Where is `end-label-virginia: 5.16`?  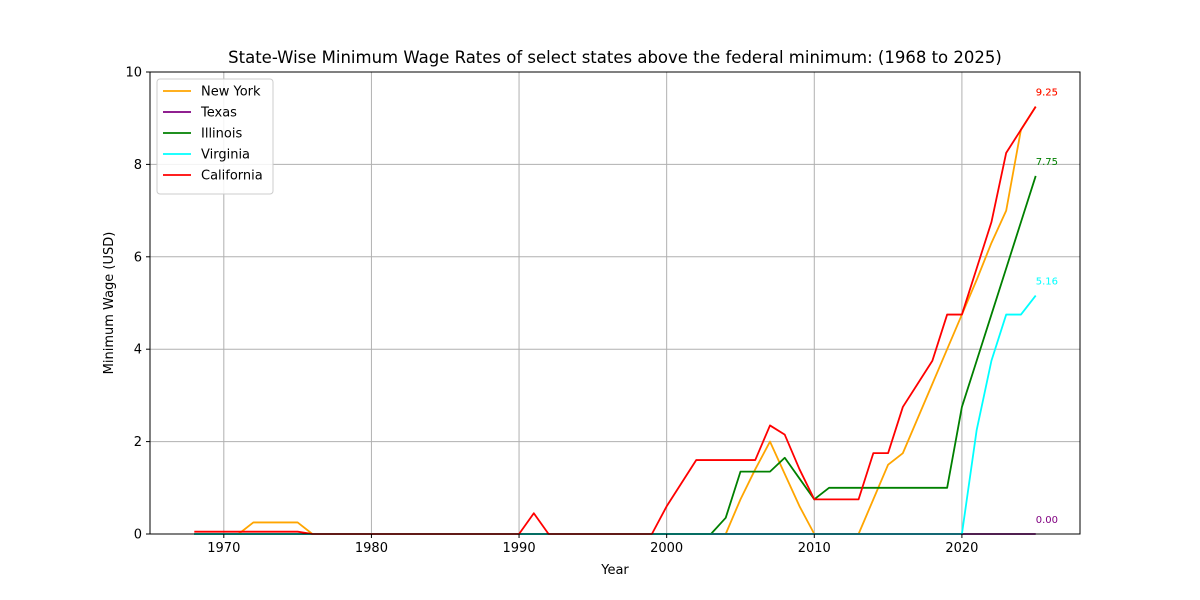
end-label-virginia: 5.16 is located at coordinates (1047, 282).